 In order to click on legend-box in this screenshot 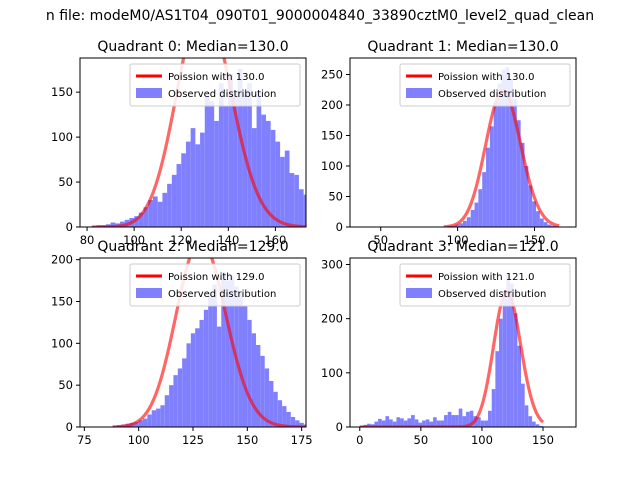, I will do `click(485, 285)`.